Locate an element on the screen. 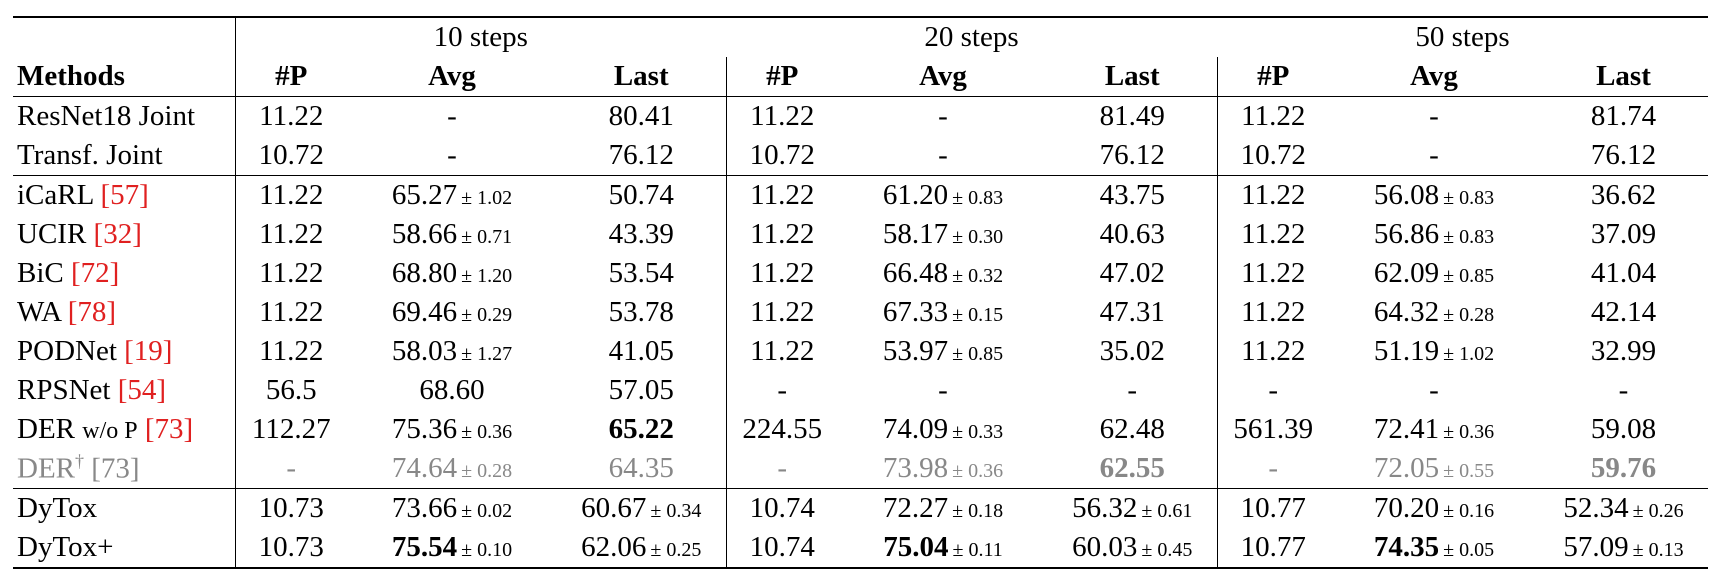 Image resolution: width=1716 pixels, height=588 pixels. value: 76.12 is located at coordinates (641, 155).